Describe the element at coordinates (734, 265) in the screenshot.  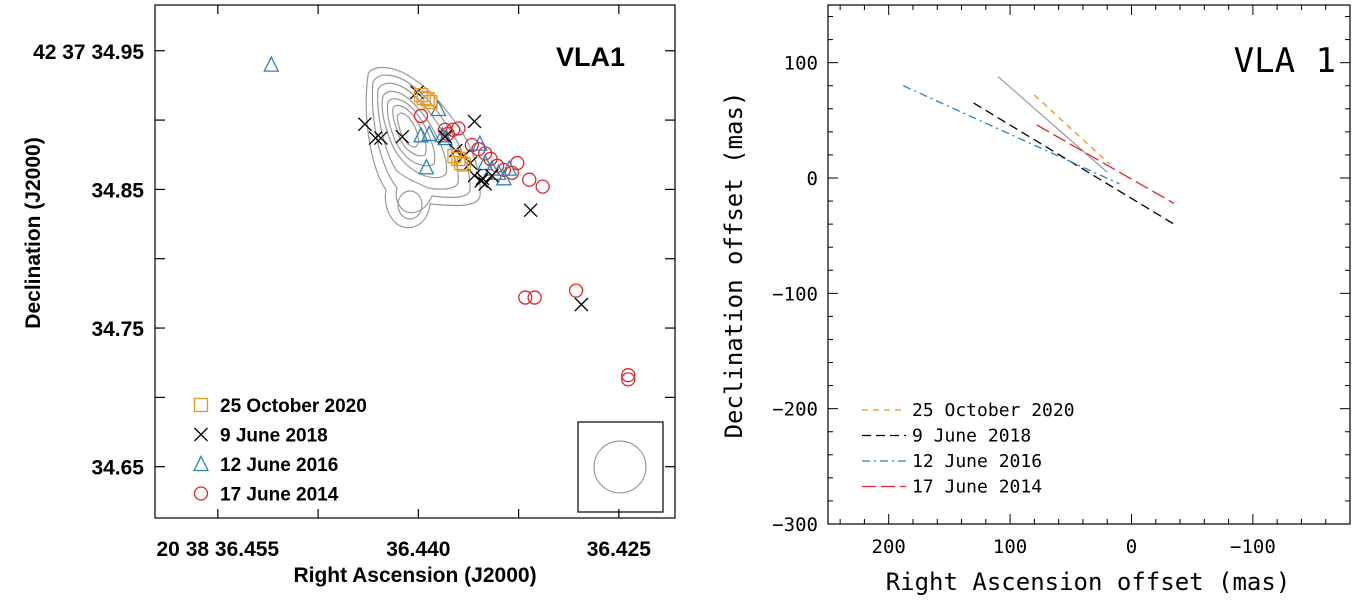
I see `right-y-axis-label: Declination offset (mas)` at that location.